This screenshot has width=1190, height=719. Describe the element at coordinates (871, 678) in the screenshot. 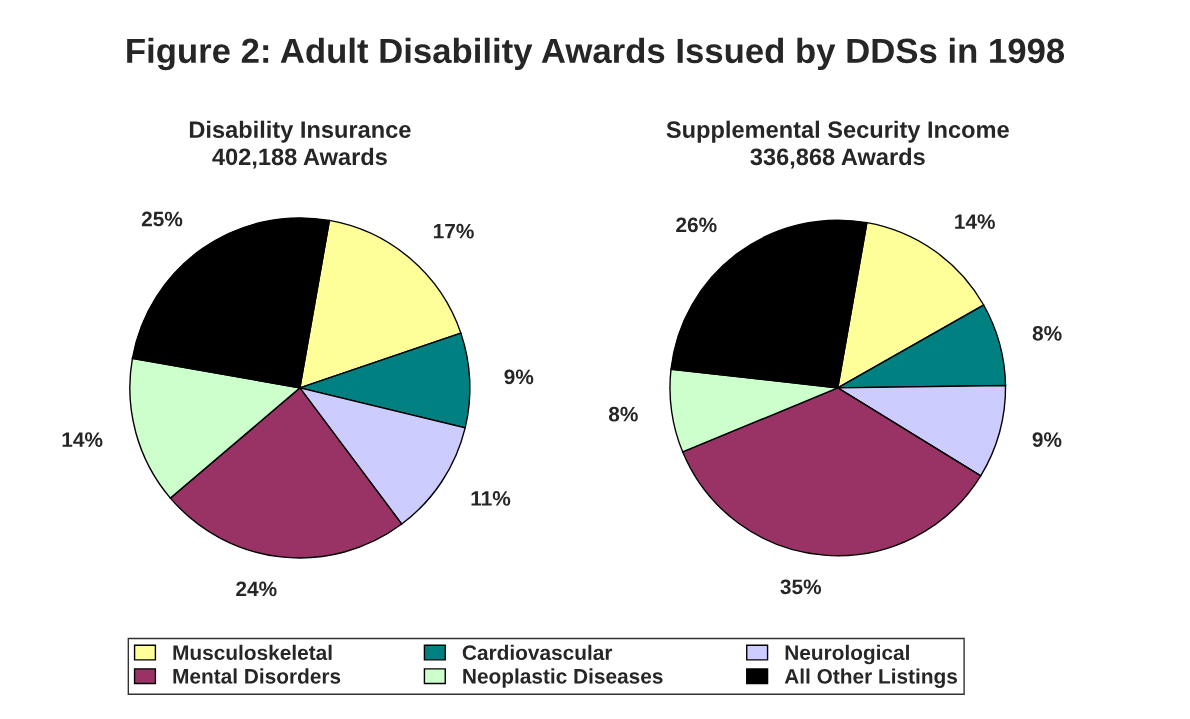

I see `legend-label: All Other Listings` at that location.